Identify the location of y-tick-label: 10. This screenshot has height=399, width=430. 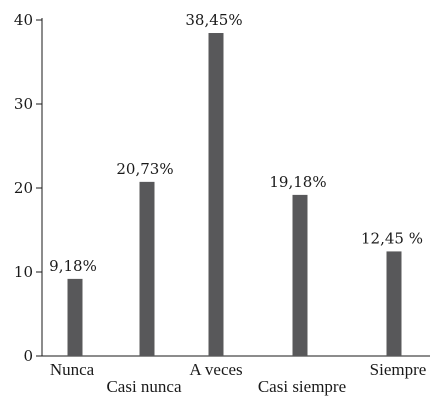
(23, 272).